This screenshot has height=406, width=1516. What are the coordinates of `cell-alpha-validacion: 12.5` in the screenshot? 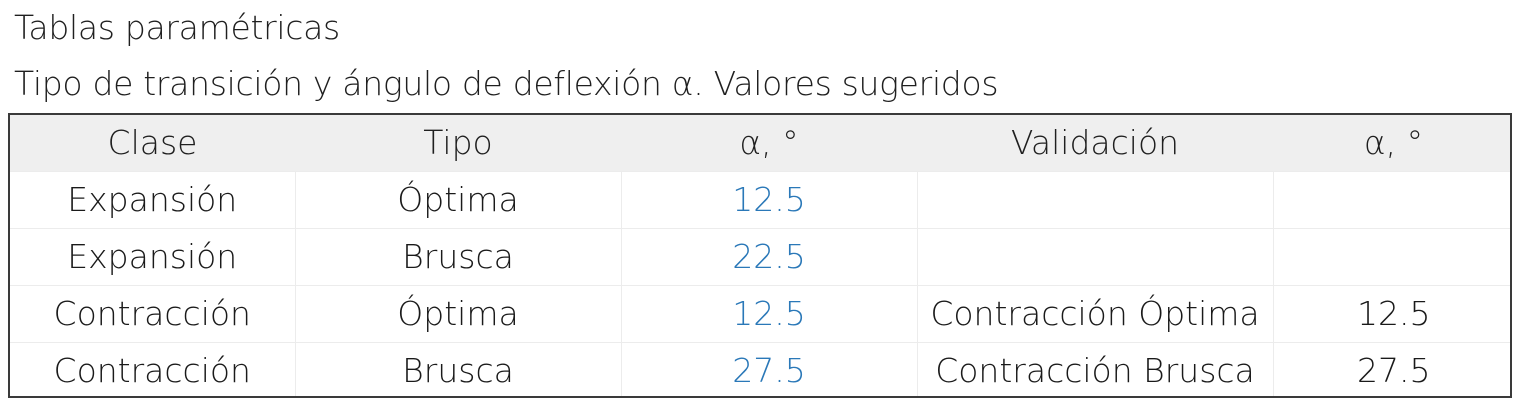 It's located at (1391, 313).